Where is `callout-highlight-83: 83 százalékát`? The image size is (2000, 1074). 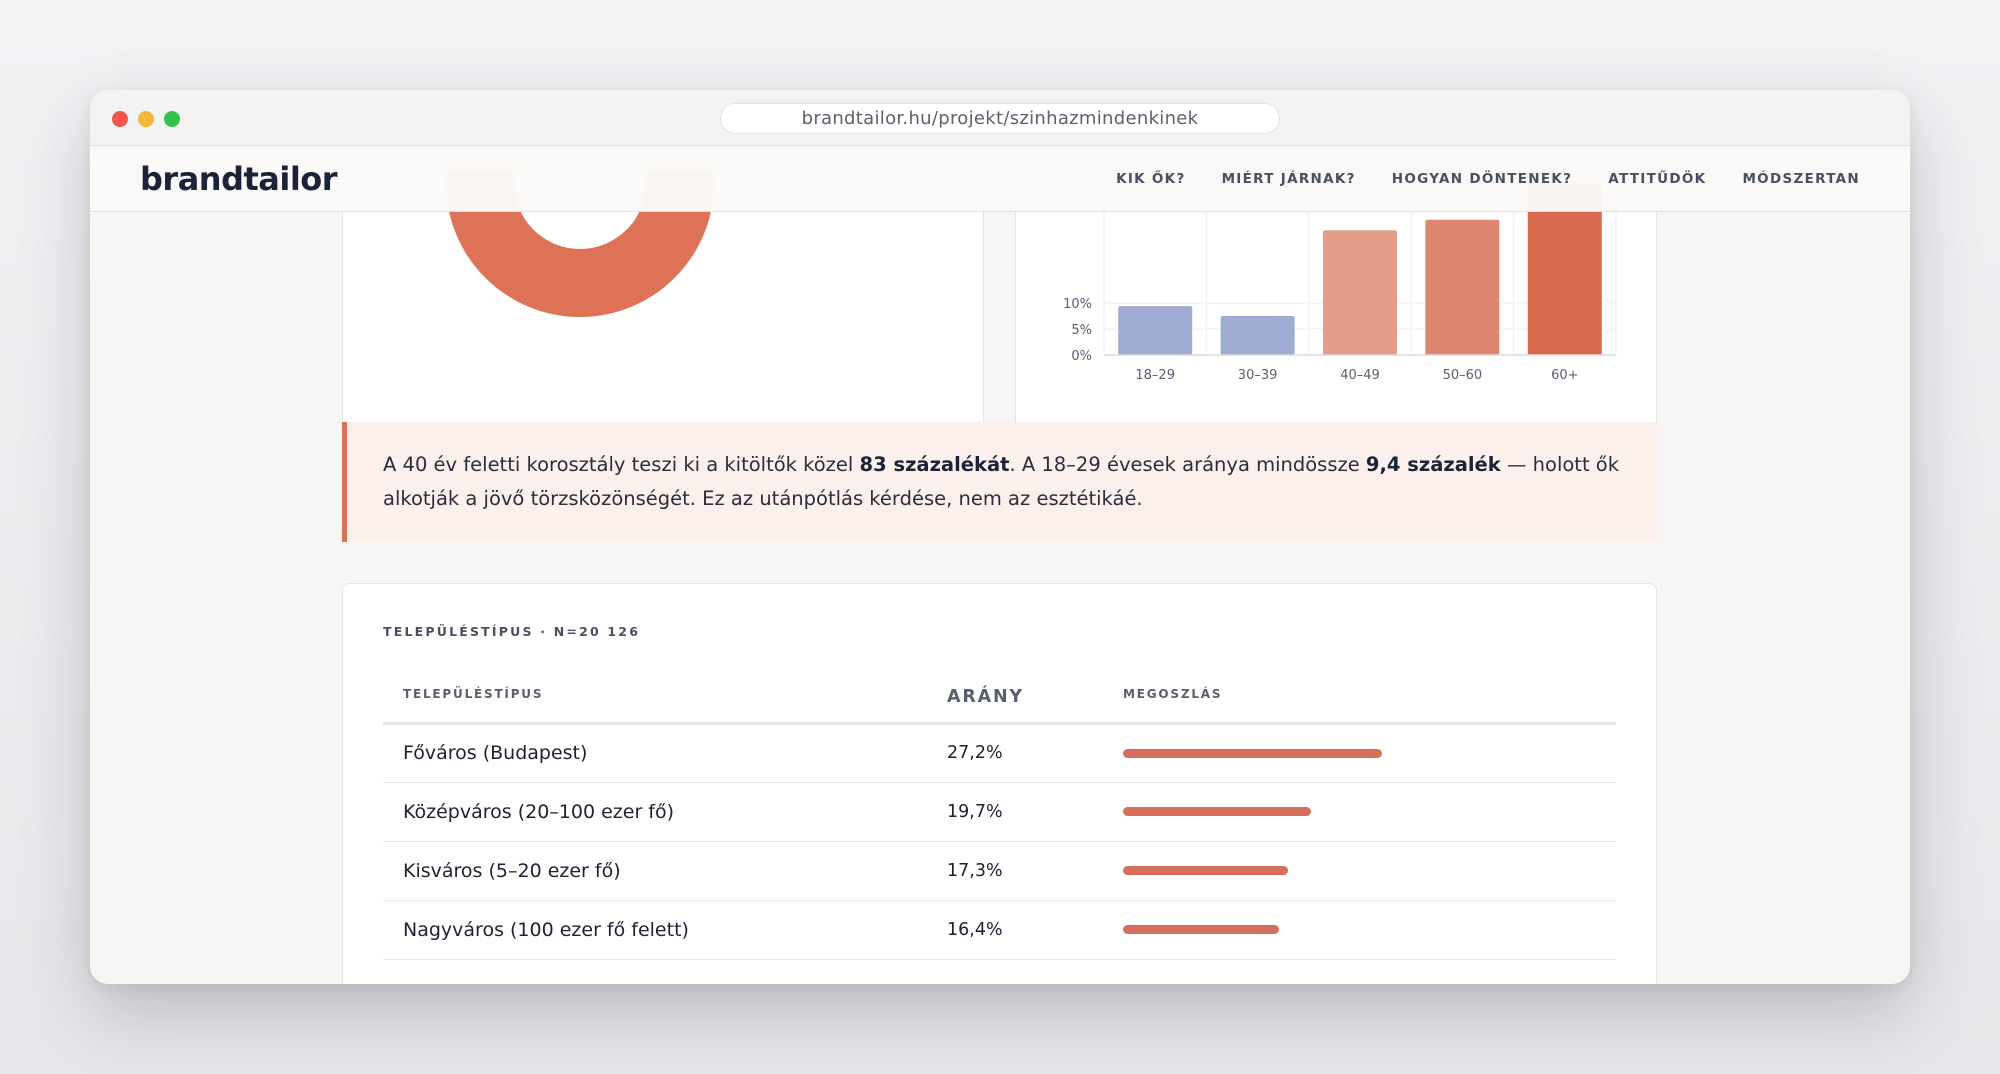 callout-highlight-83: 83 százalékát is located at coordinates (934, 464).